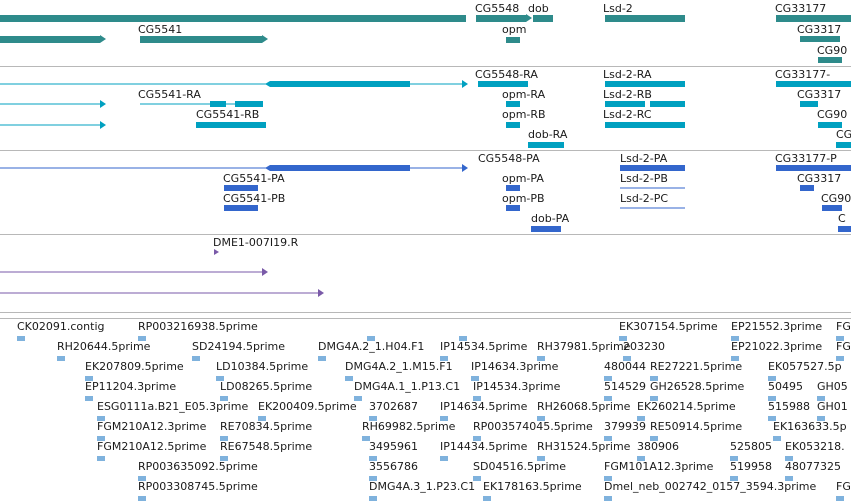  What do you see at coordinates (659, 466) in the screenshot?
I see `est-label: FGM101A12.3prime` at bounding box center [659, 466].